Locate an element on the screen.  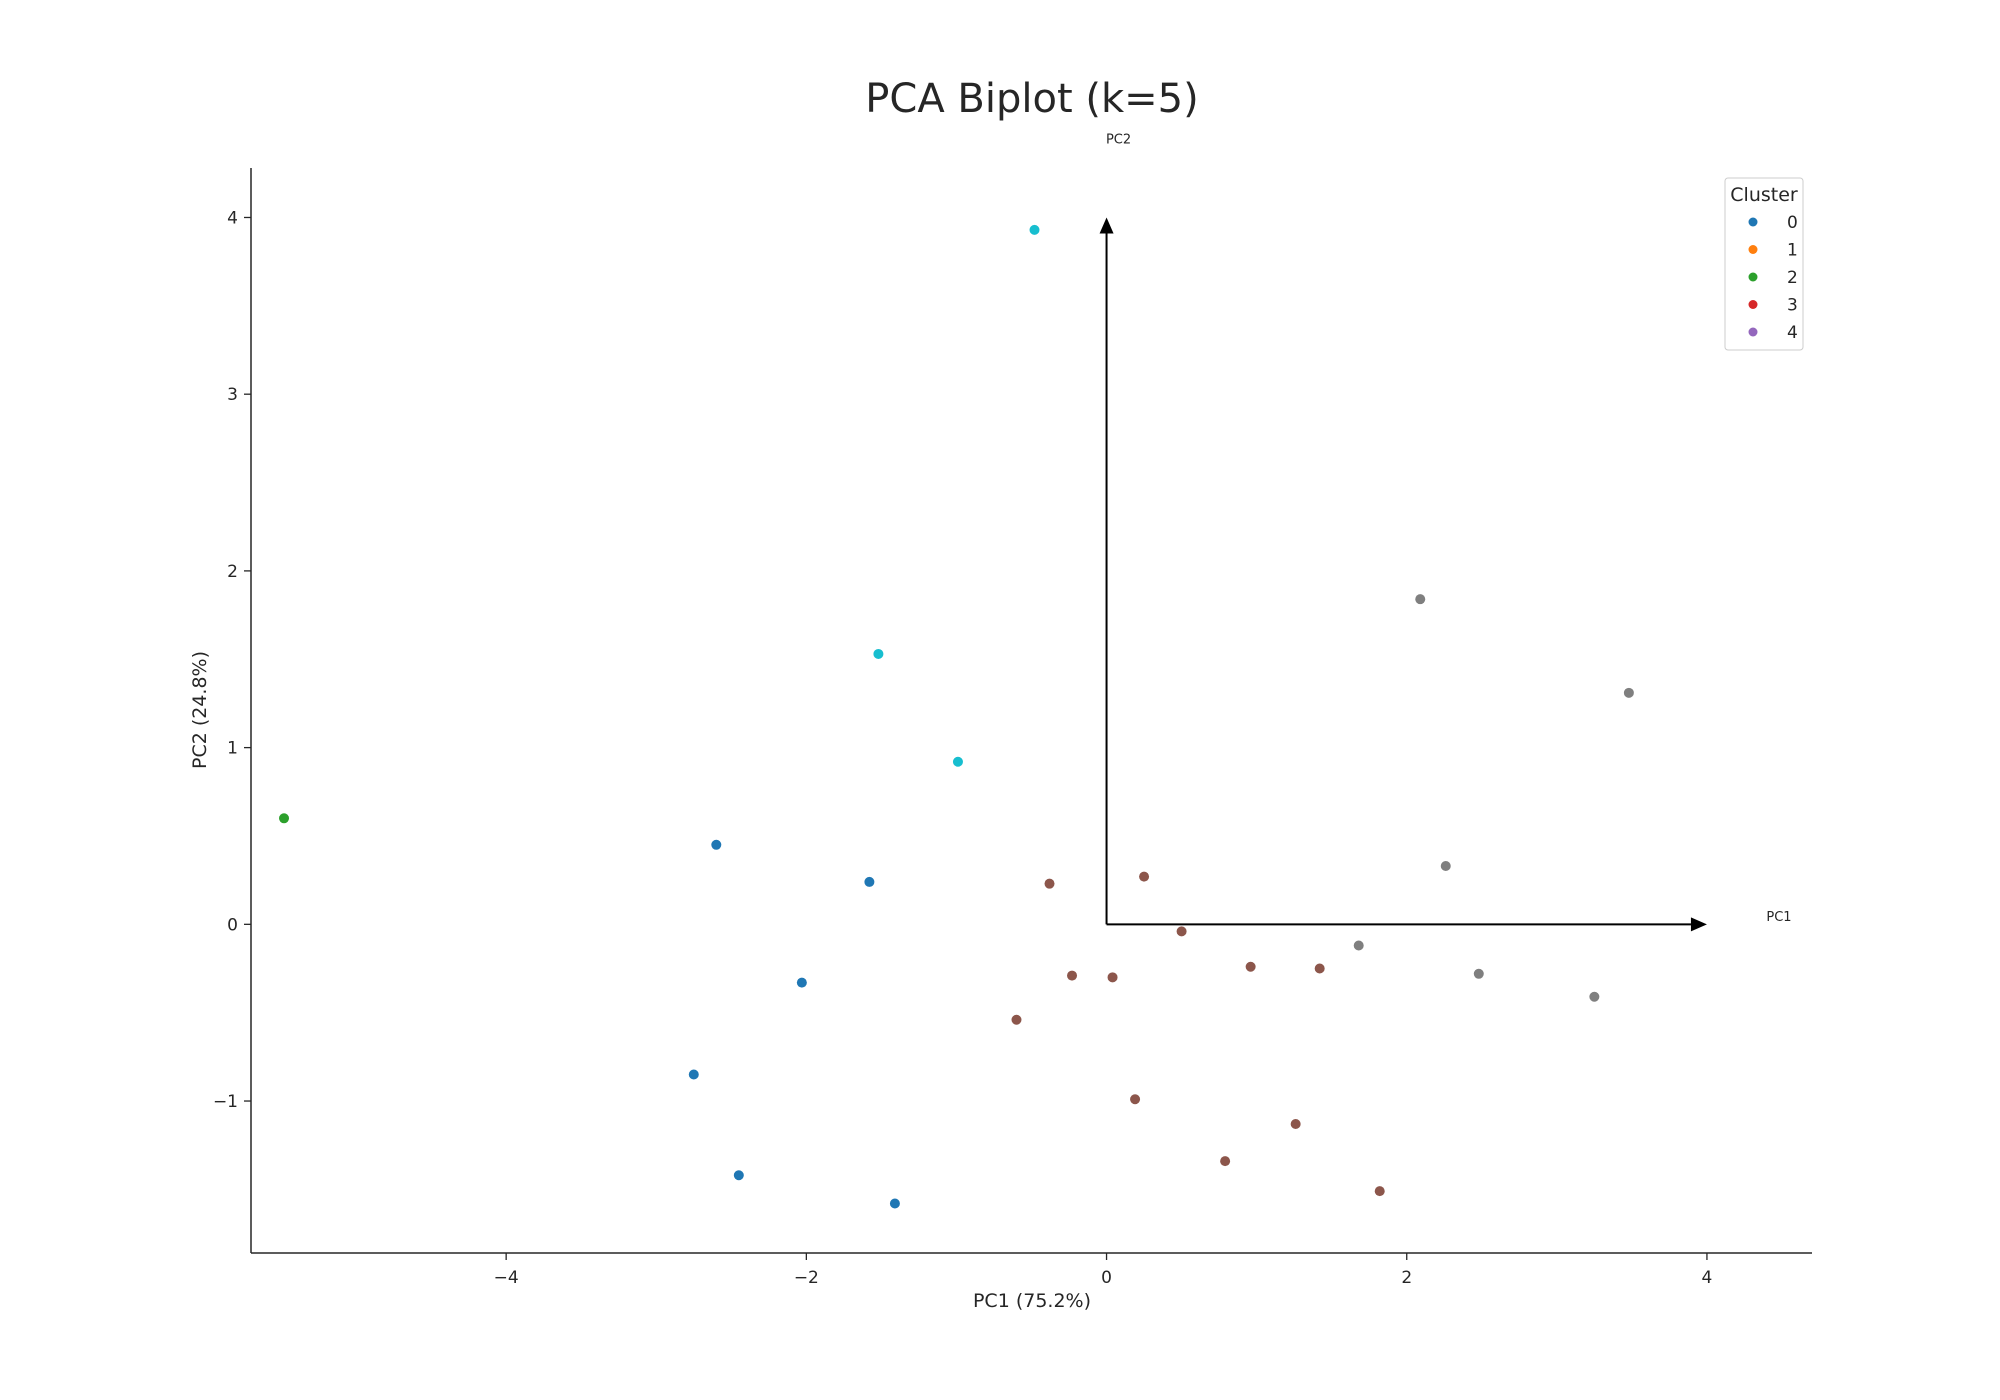
x-tick-label: −4 is located at coordinates (506, 1278).